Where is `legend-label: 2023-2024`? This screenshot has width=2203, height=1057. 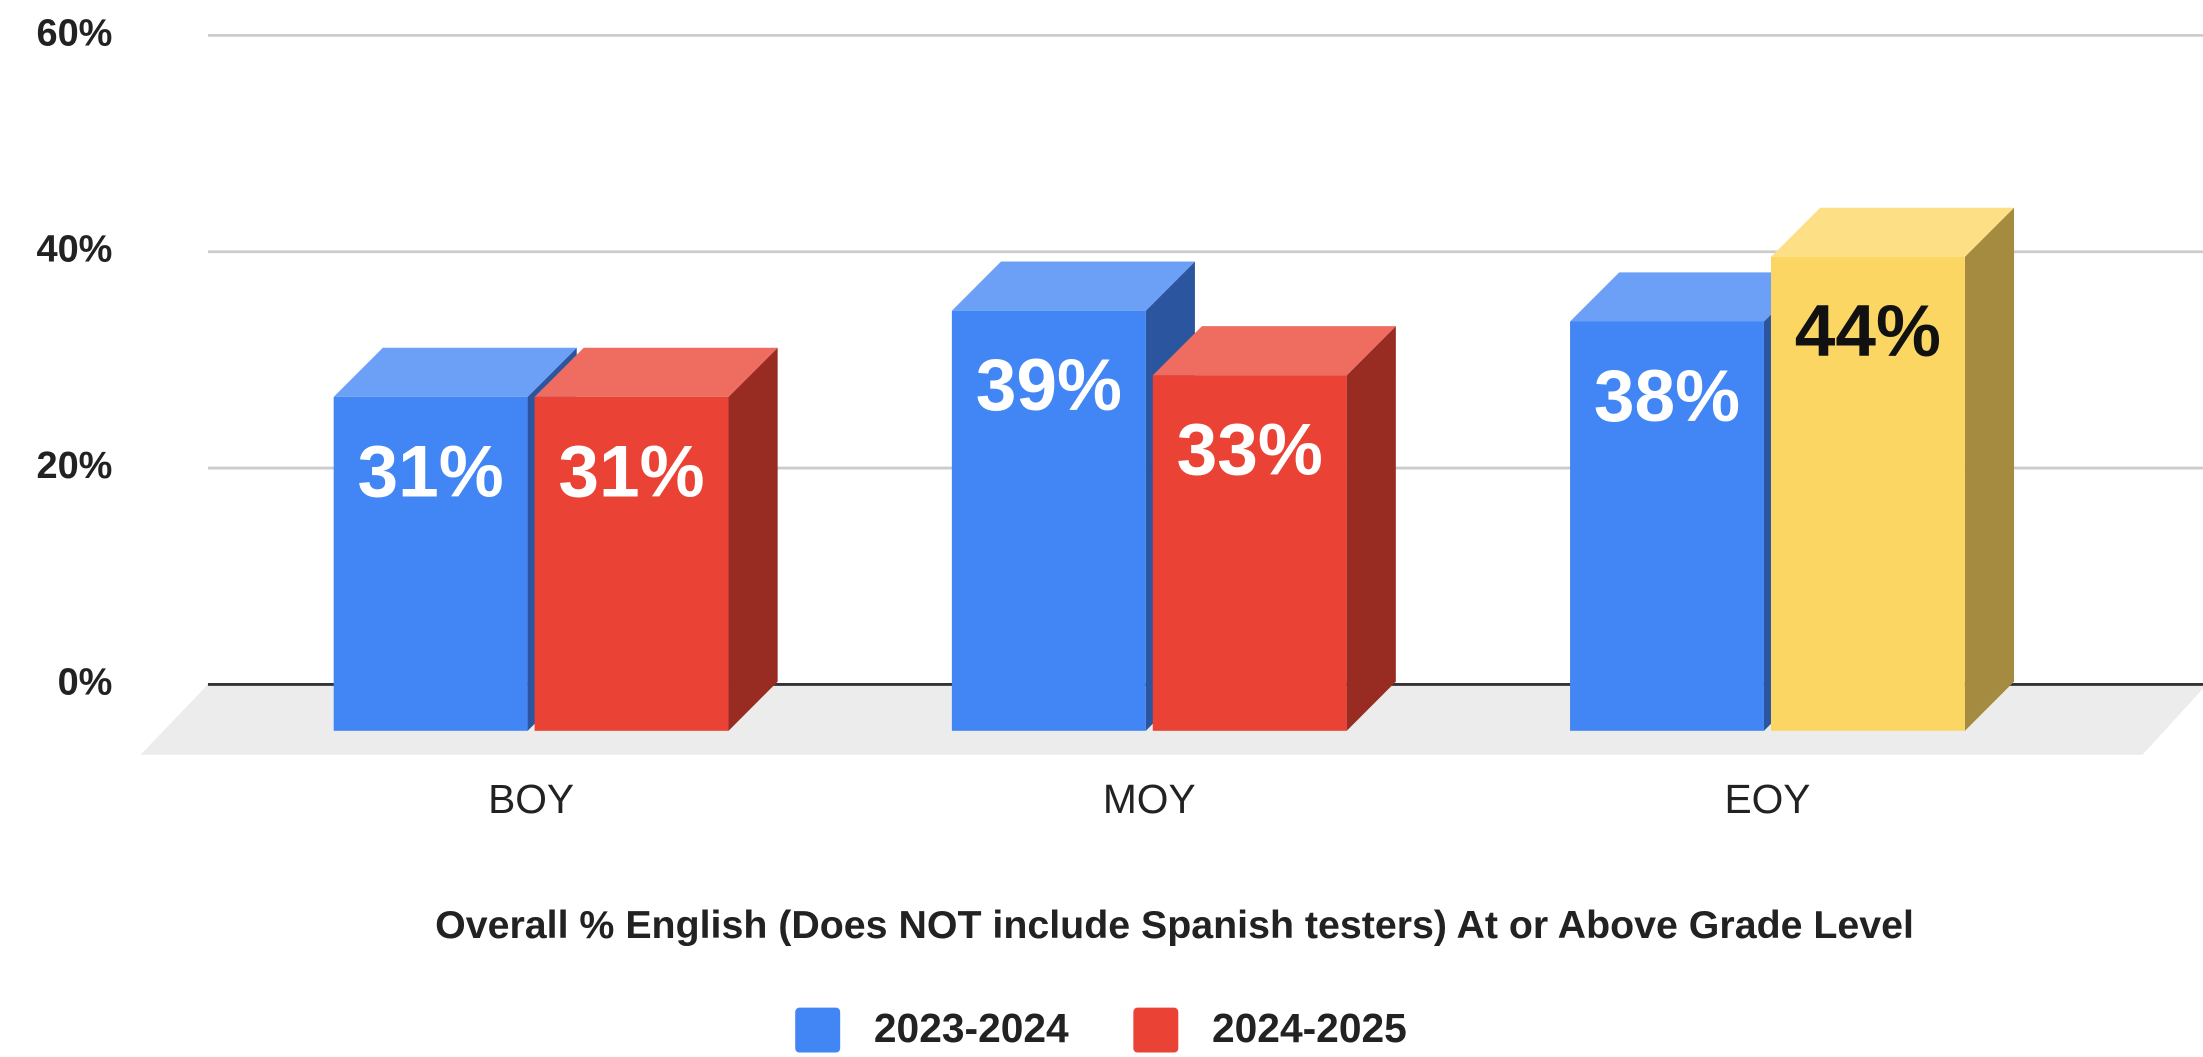 legend-label: 2023-2024 is located at coordinates (971, 1028).